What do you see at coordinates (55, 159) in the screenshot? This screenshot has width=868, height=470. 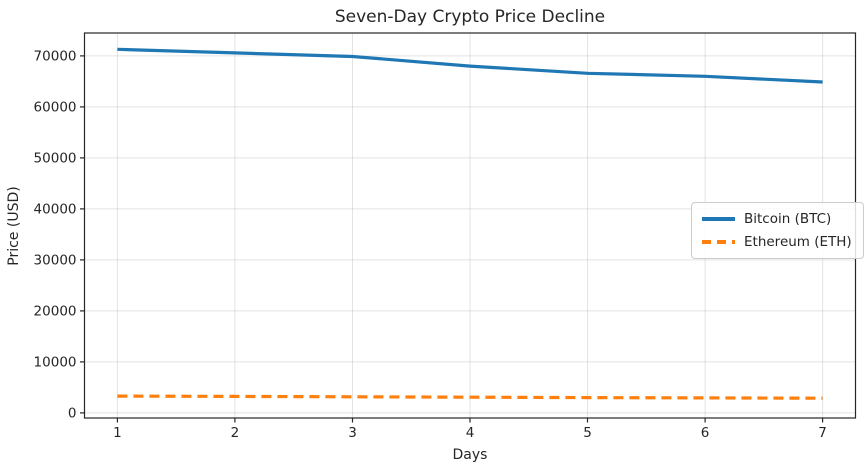 I see `y-tick-label: 50000` at bounding box center [55, 159].